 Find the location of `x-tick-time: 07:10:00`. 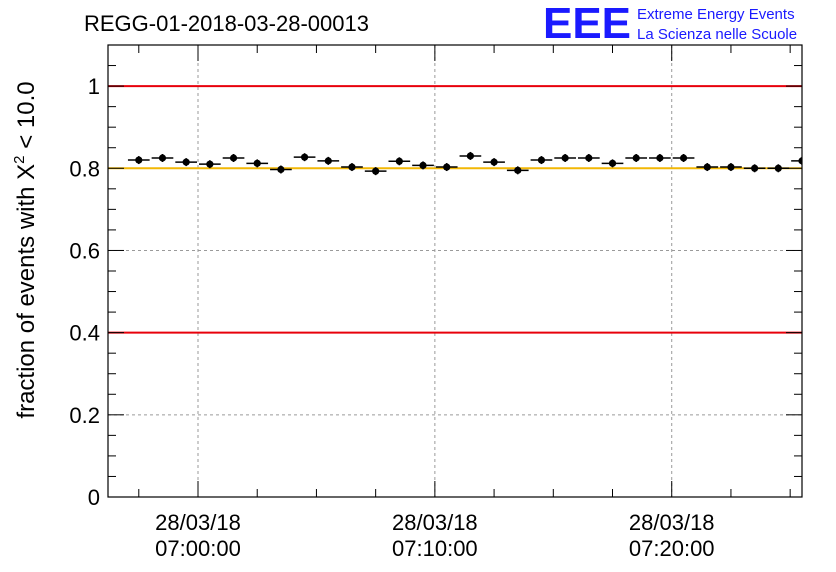

x-tick-time: 07:10:00 is located at coordinates (435, 548).